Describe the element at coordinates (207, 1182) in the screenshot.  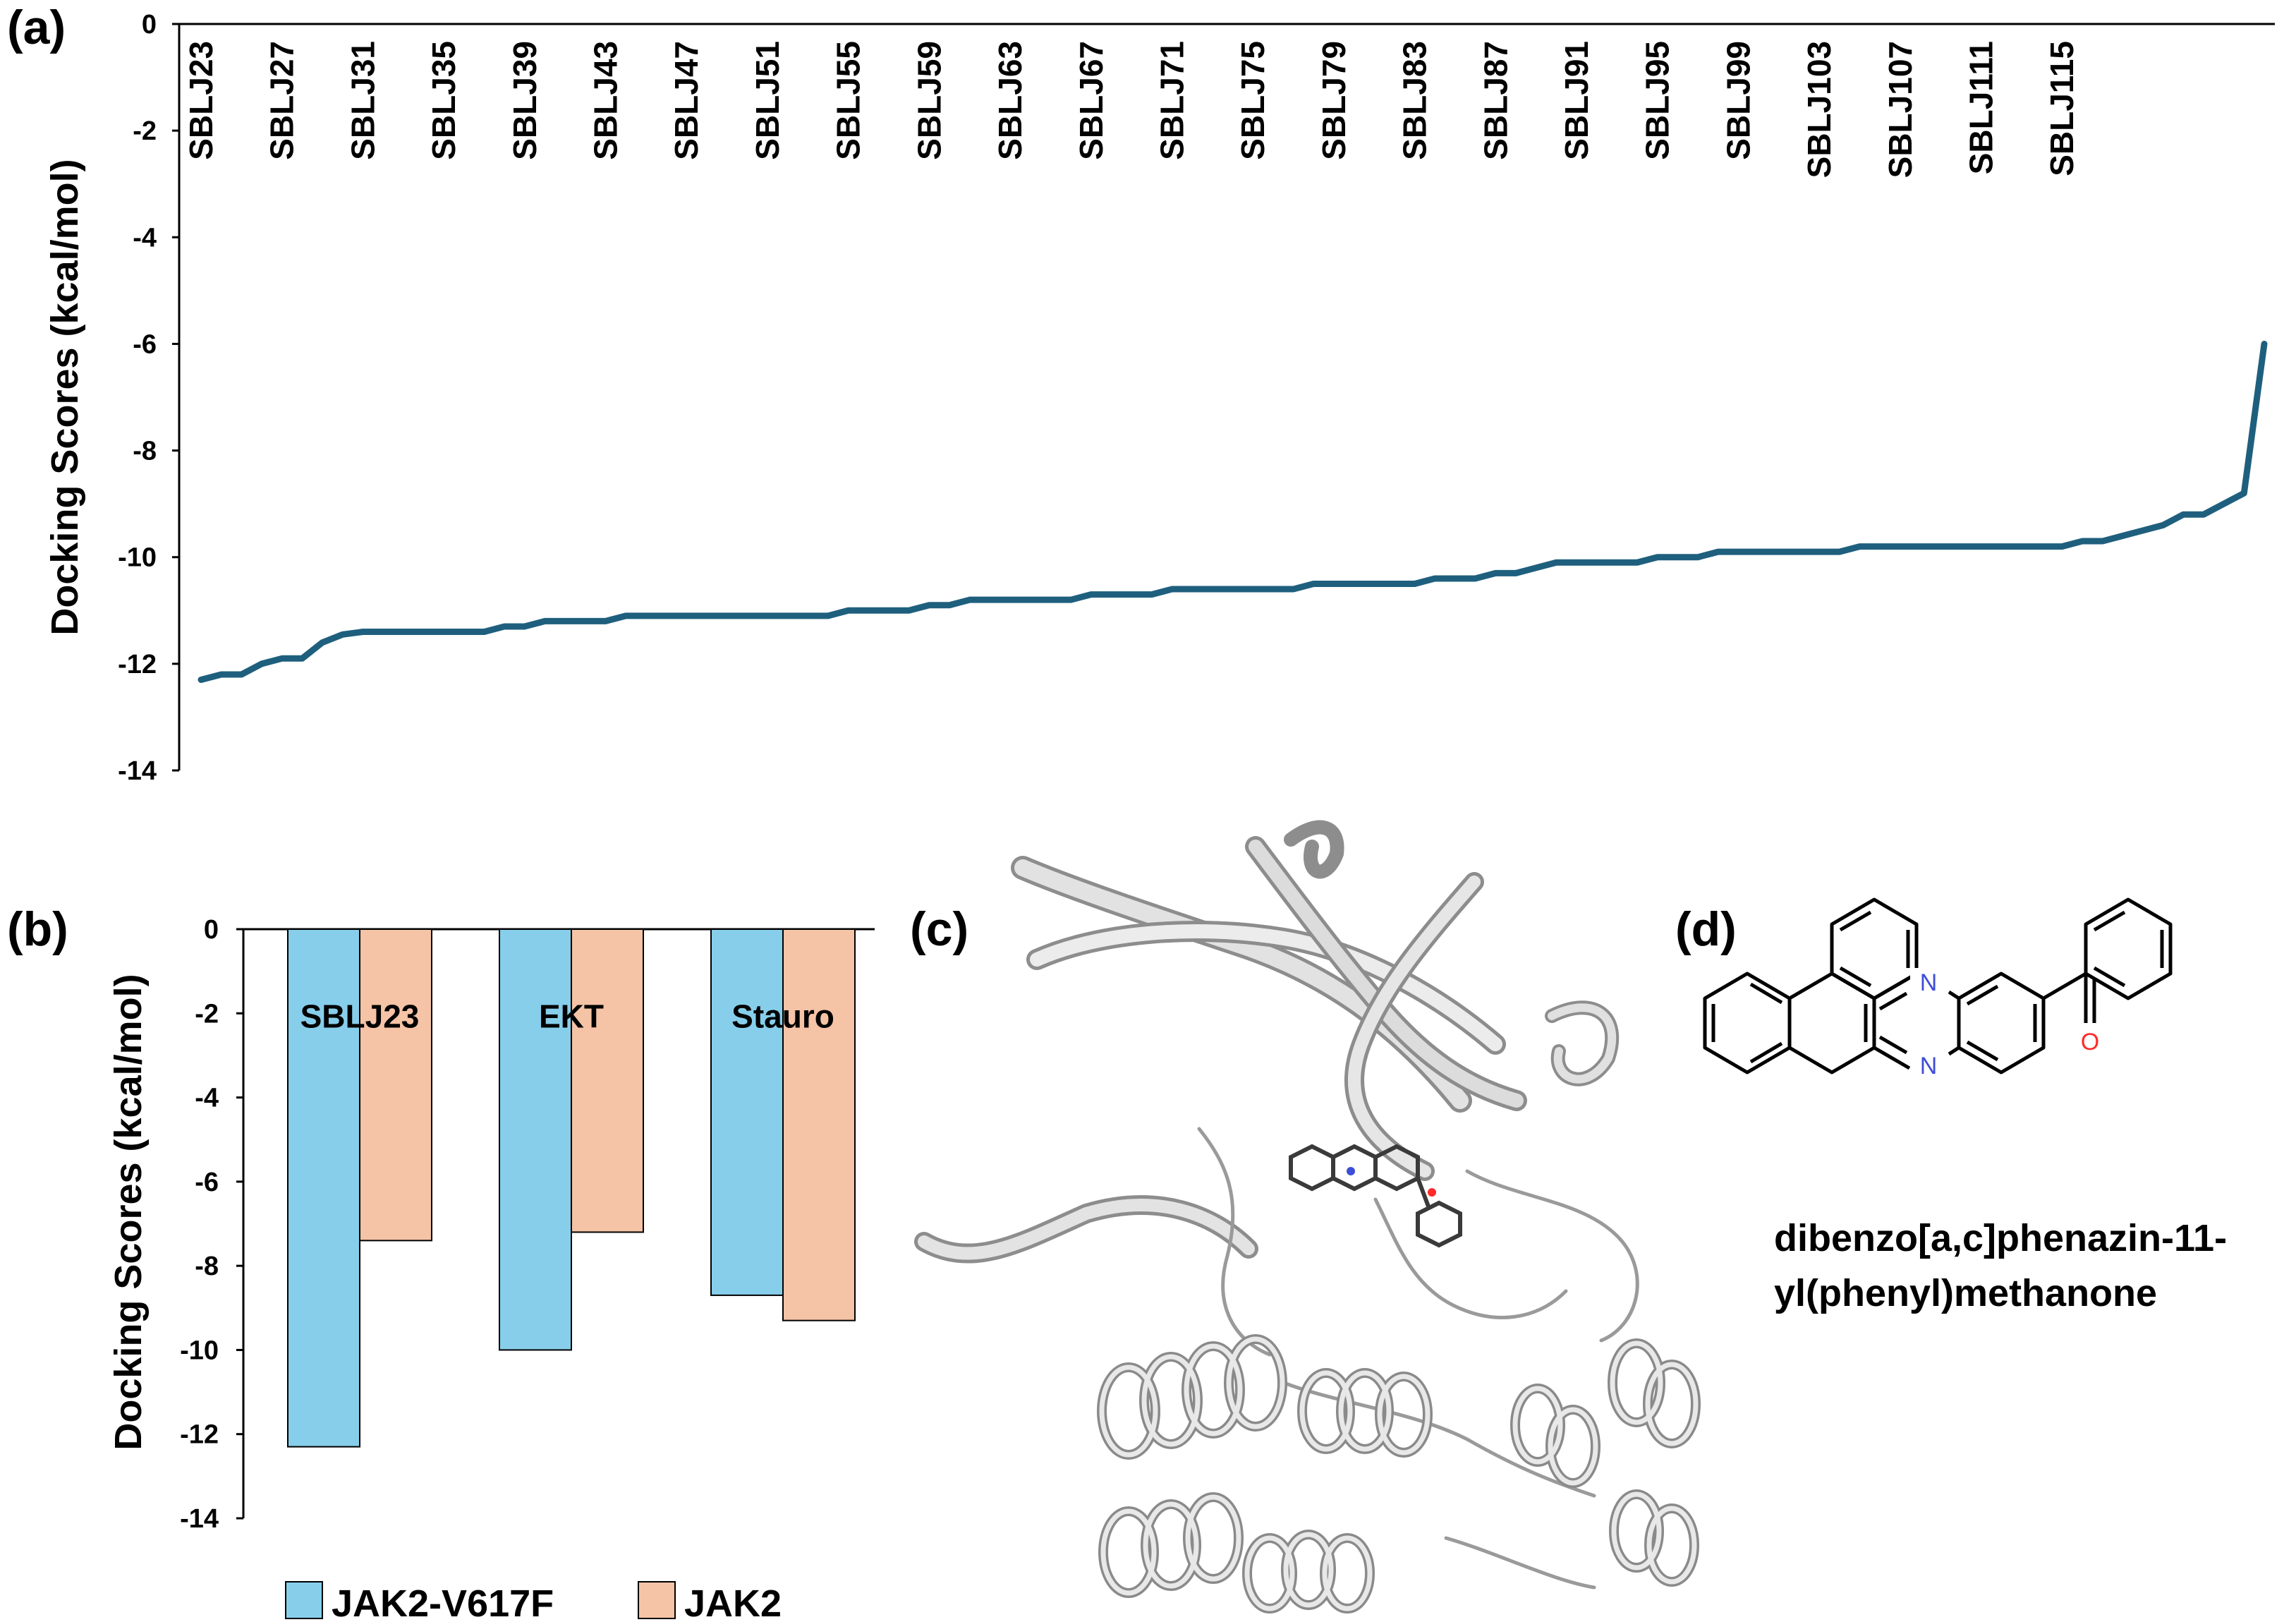
I see `panel-b-y-tick-label: -6` at that location.